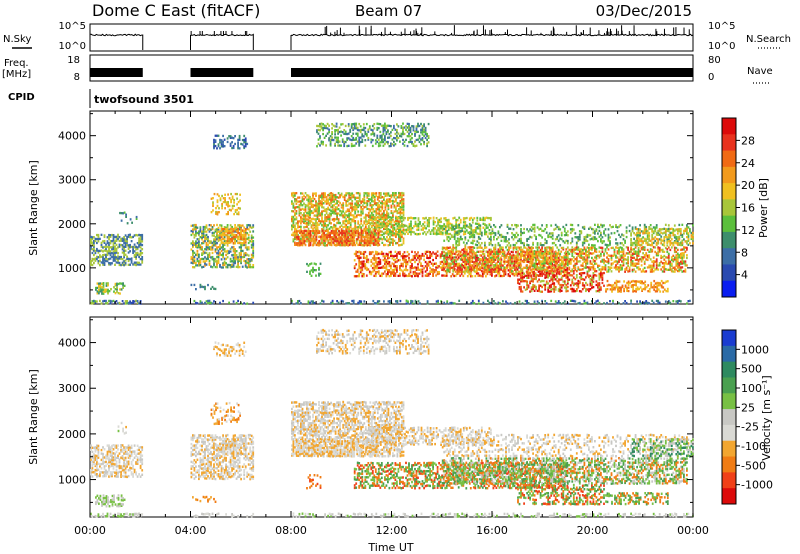 This screenshot has width=800, height=554. I want to click on power-ylabel: Slant Range [km], so click(33, 208).